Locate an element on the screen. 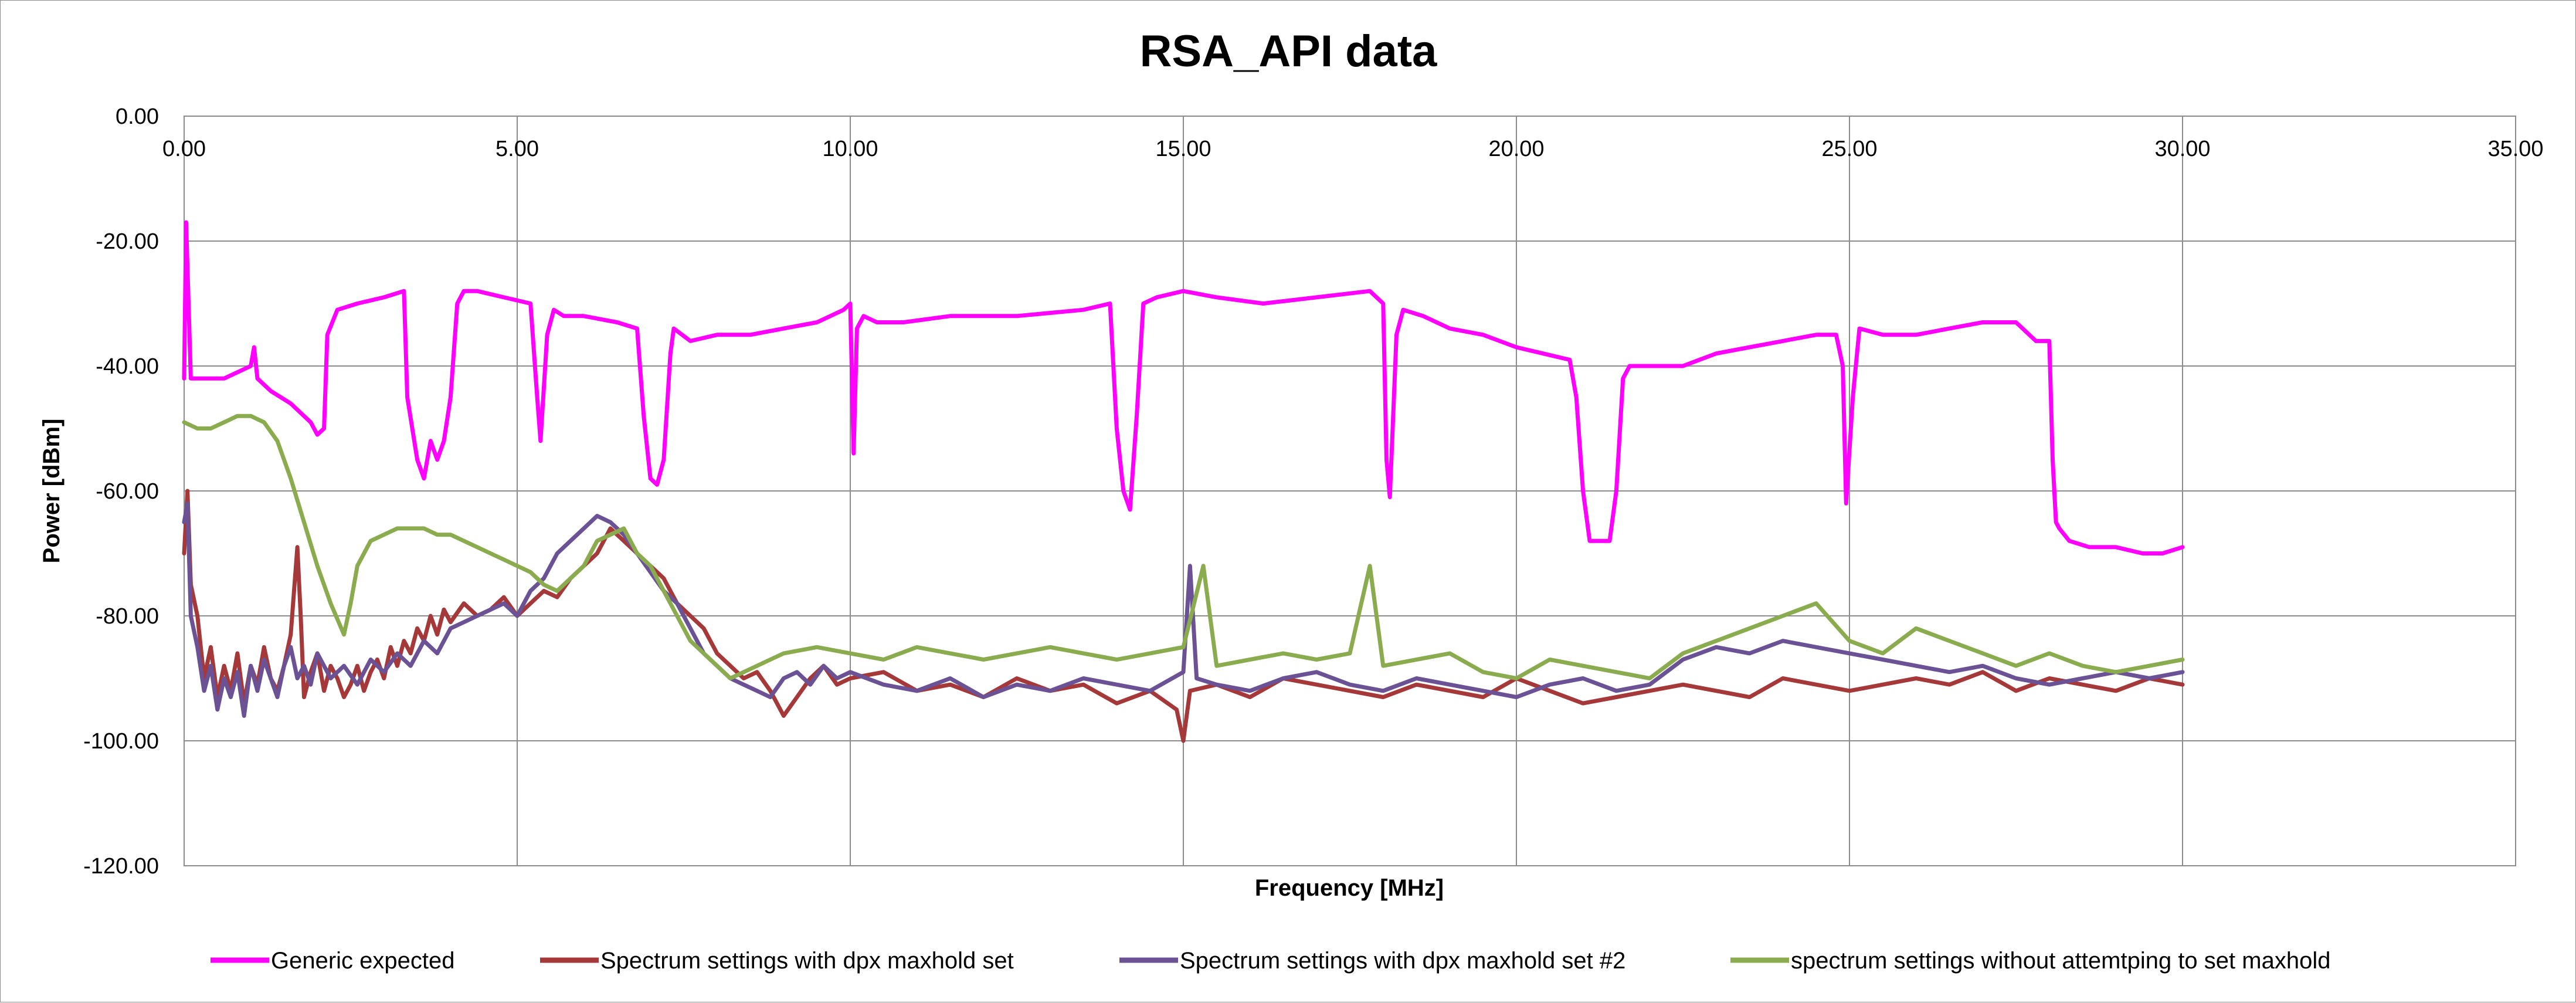  x-tick-label: 15.00 is located at coordinates (1183, 149).